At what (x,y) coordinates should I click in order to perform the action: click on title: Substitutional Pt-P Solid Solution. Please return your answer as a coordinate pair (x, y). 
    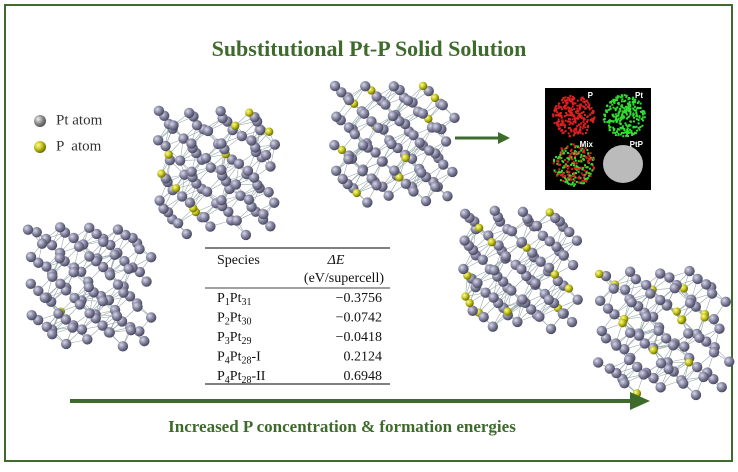
    Looking at the image, I should click on (369, 48).